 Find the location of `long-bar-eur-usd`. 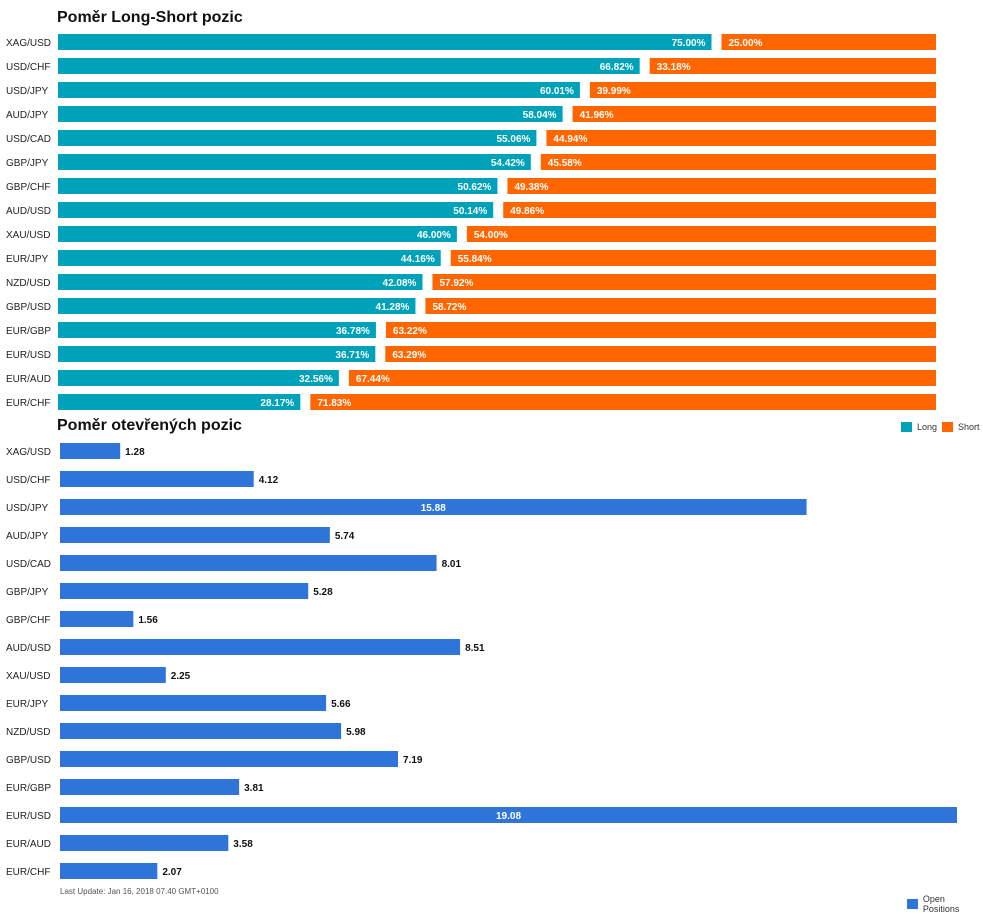

long-bar-eur-usd is located at coordinates (217, 354).